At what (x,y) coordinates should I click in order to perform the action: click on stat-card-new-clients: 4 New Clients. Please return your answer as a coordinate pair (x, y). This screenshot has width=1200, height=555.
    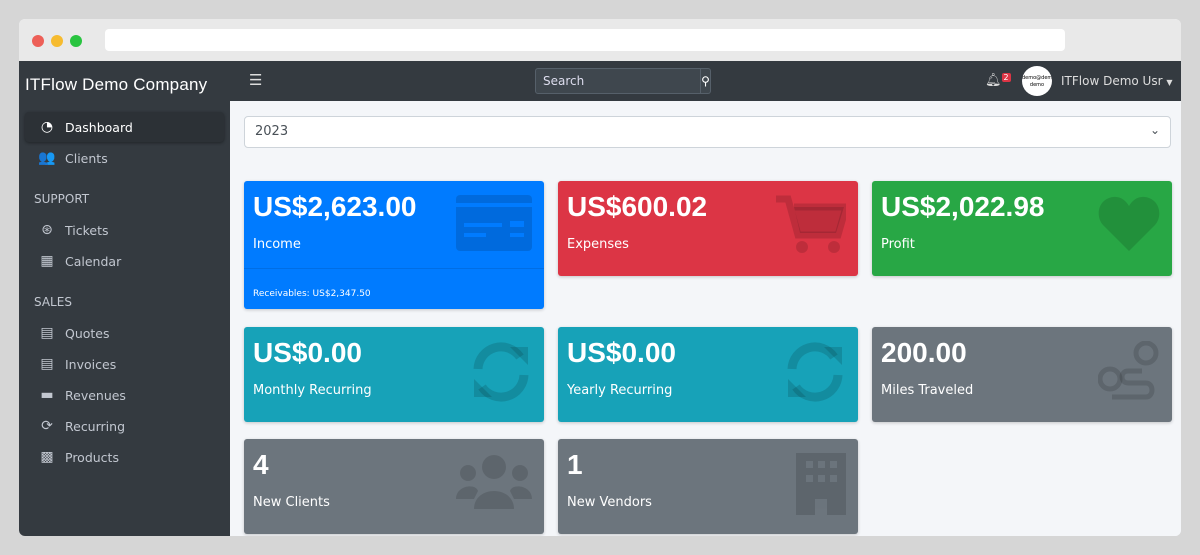
    Looking at the image, I should click on (394, 486).